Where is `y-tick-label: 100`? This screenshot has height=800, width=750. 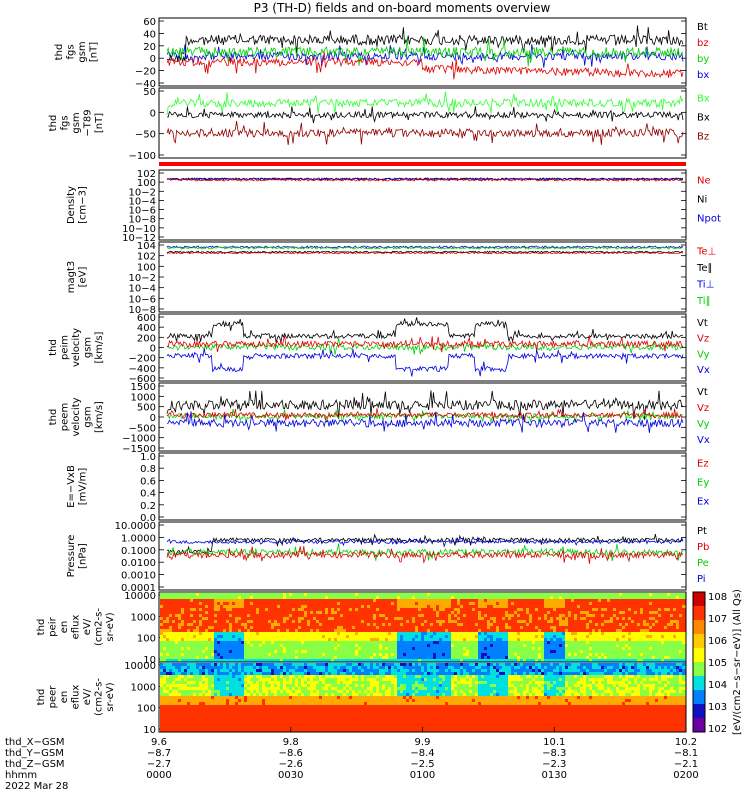 y-tick-label: 100 is located at coordinates (146, 639).